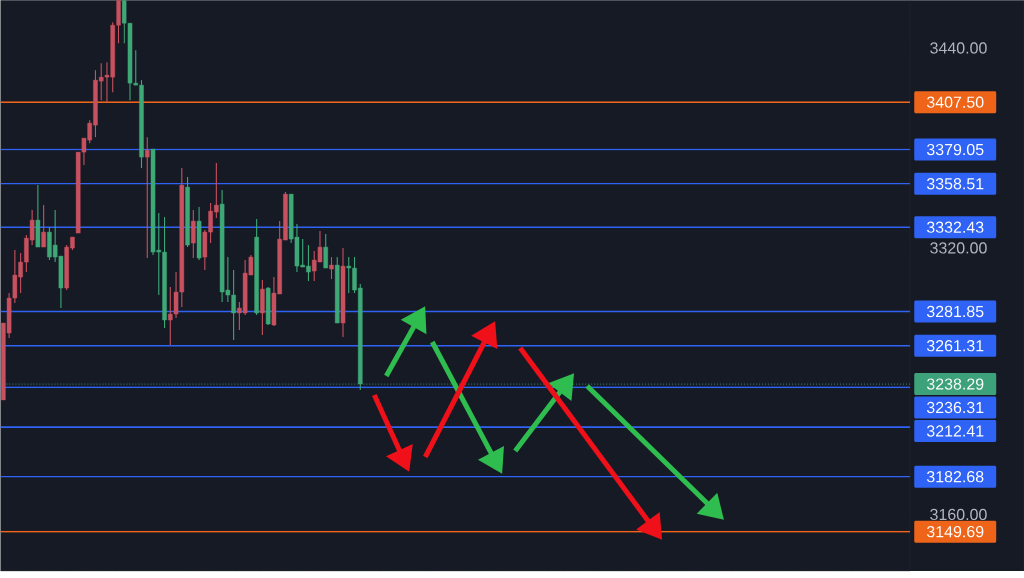 This screenshot has height=578, width=1024. Describe the element at coordinates (955, 532) in the screenshot. I see `ref-line-label: 3149.69` at that location.